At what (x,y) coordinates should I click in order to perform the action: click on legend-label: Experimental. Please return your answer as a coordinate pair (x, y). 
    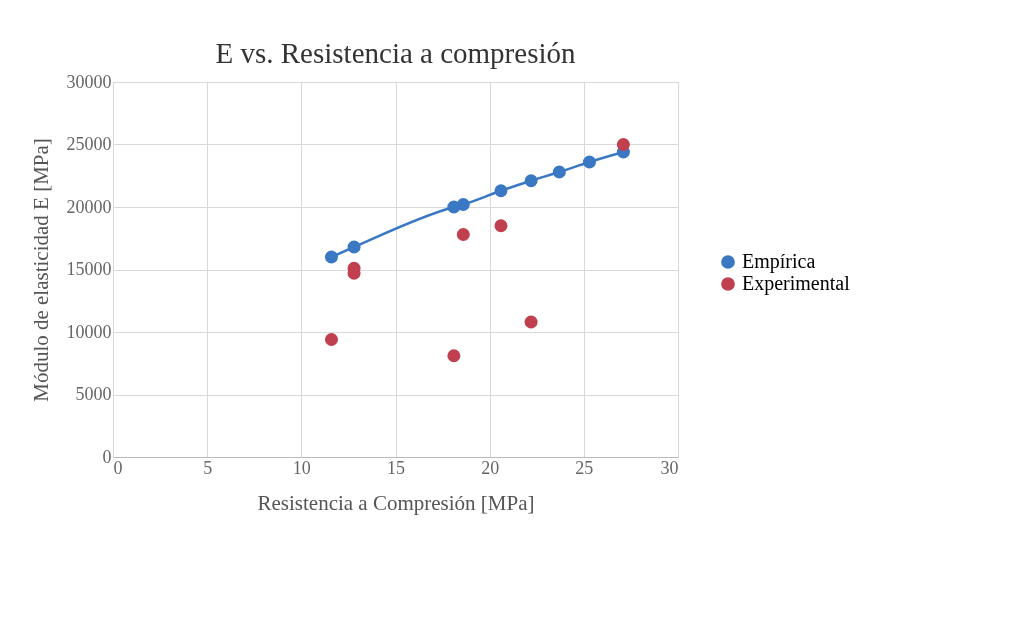
    Looking at the image, I should click on (796, 283).